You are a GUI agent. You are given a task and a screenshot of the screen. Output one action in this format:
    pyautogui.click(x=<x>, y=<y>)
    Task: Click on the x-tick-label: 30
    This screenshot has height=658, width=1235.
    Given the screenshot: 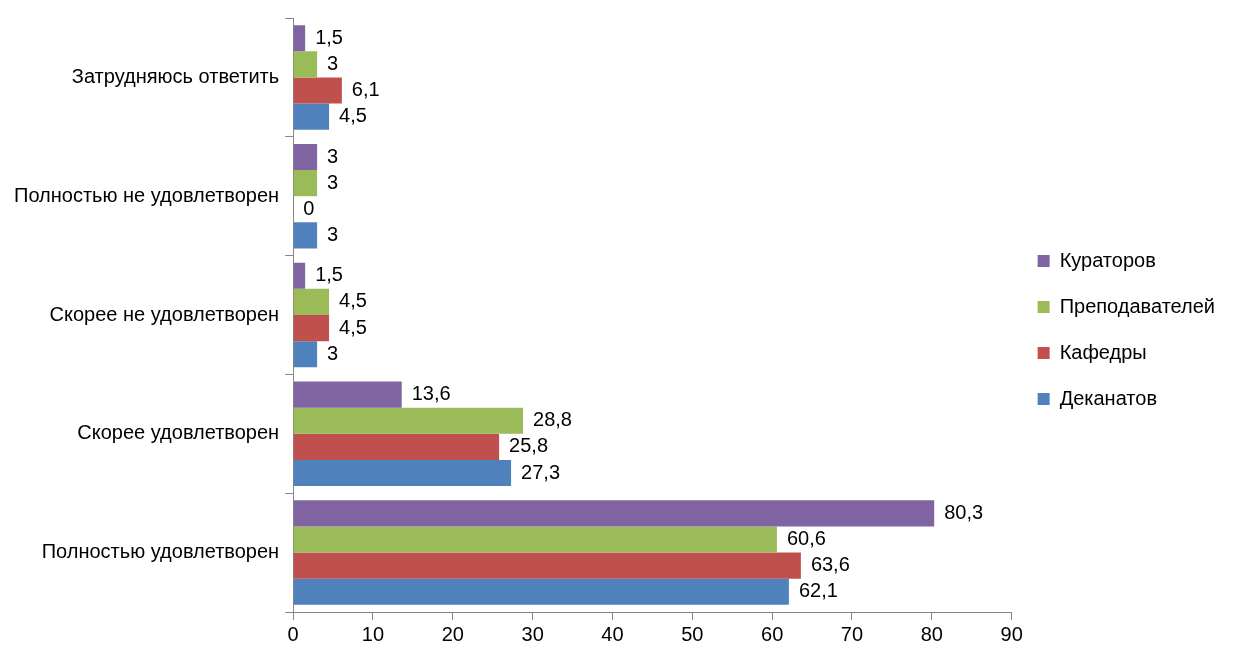 What is the action you would take?
    pyautogui.click(x=532, y=633)
    